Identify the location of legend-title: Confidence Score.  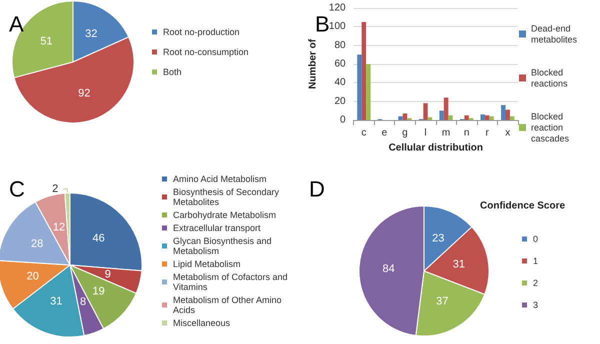
(523, 206).